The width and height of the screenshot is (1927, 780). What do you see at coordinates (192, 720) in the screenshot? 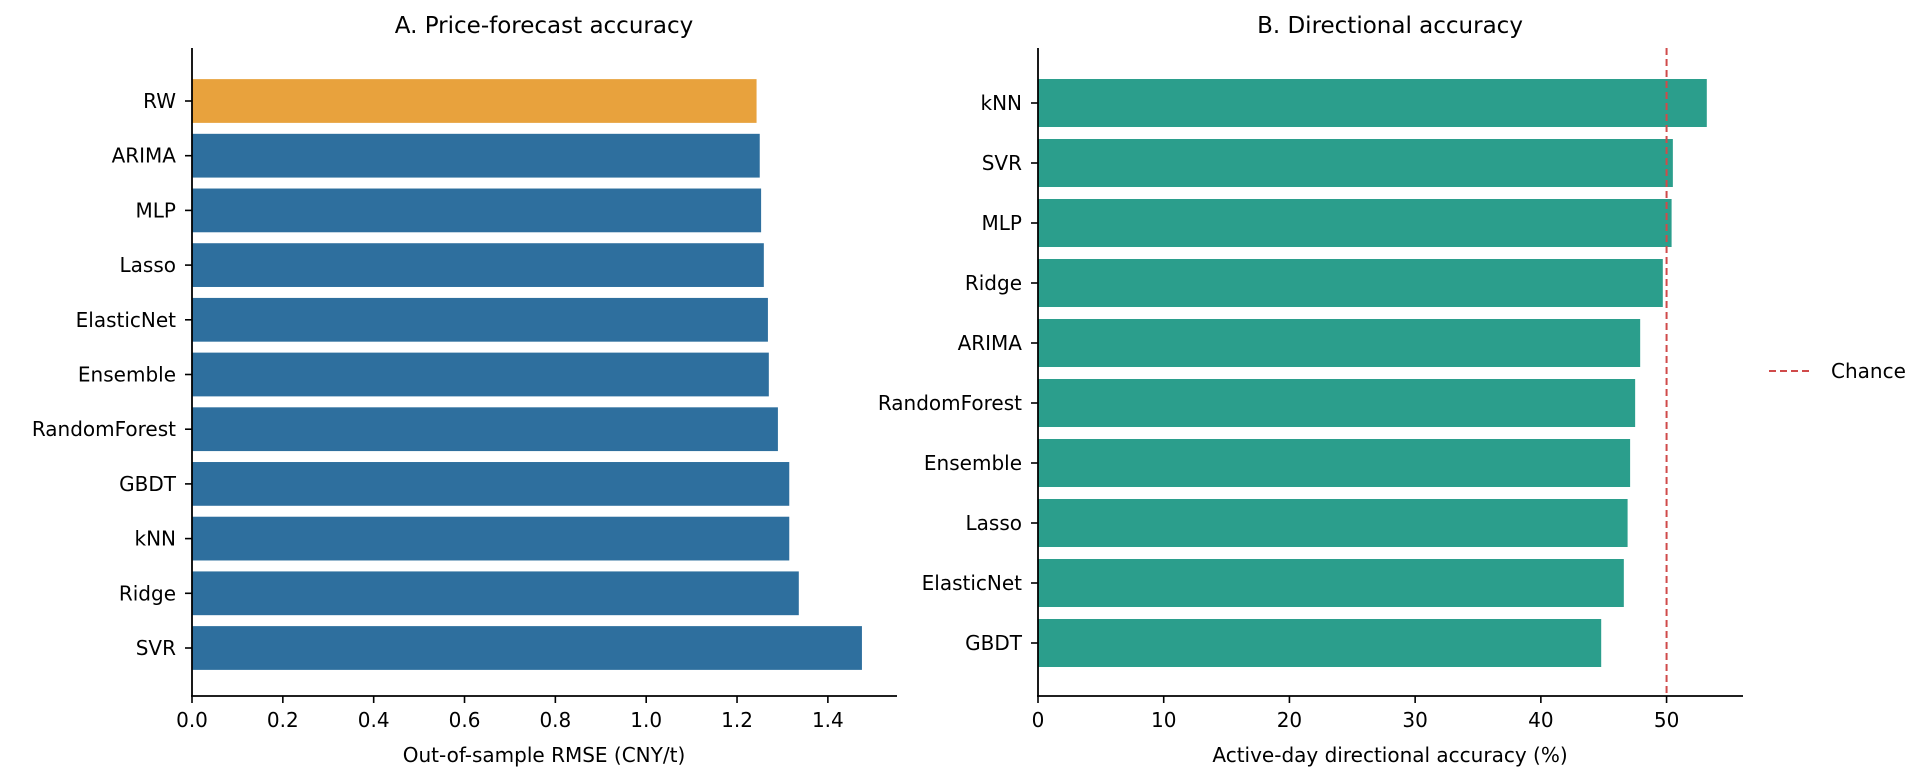
I see `x-tick-label: 0.0` at bounding box center [192, 720].